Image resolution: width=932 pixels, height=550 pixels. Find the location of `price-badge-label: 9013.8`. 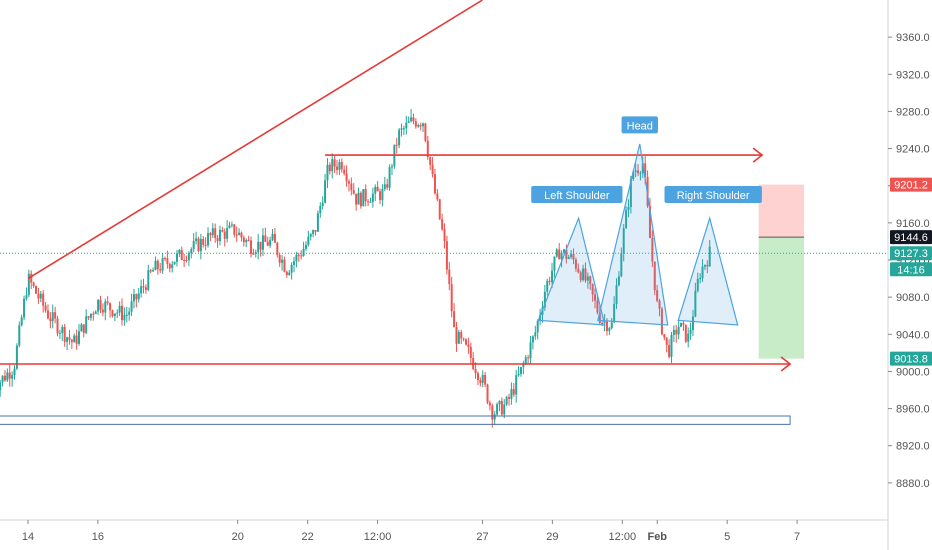

price-badge-label: 9013.8 is located at coordinates (911, 360).